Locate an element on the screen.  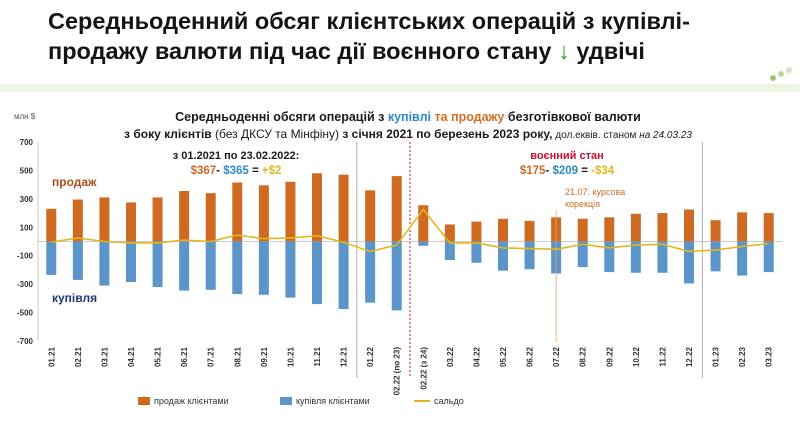
correction-note-line-1: 21.07: курсова is located at coordinates (595, 192).